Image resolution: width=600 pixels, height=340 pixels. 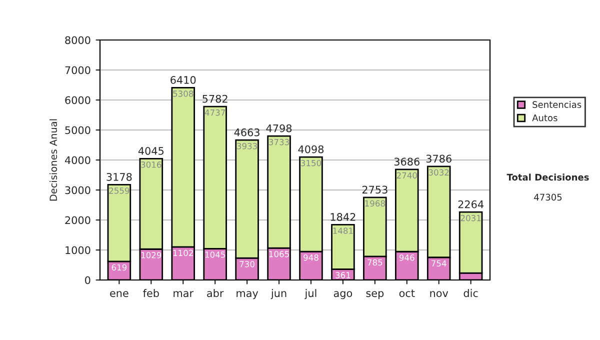 I want to click on x-tick-label: ene, so click(x=119, y=294).